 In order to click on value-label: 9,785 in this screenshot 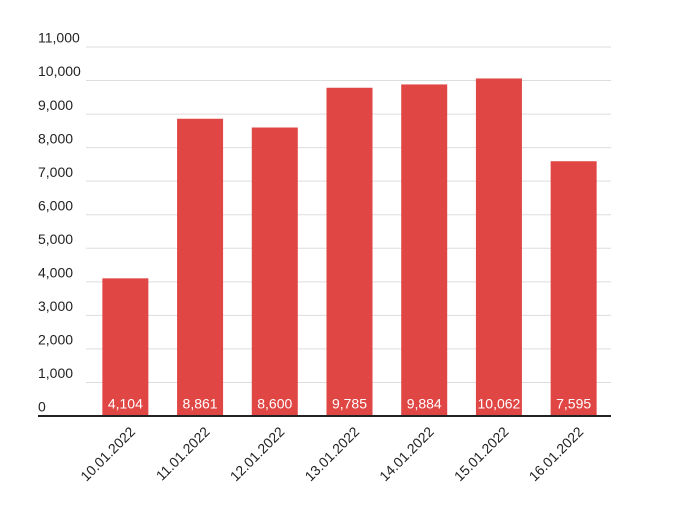, I will do `click(349, 404)`.